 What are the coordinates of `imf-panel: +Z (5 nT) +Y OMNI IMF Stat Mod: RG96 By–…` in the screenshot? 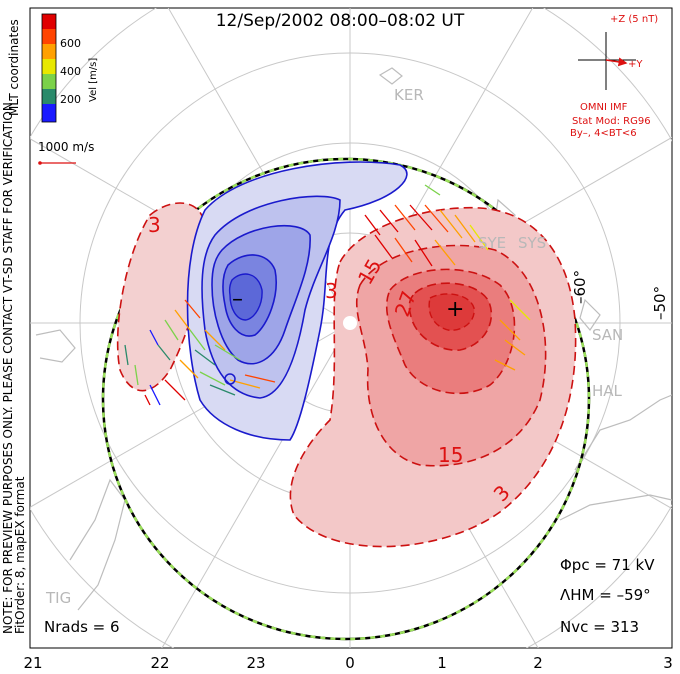 It's located at (614, 76).